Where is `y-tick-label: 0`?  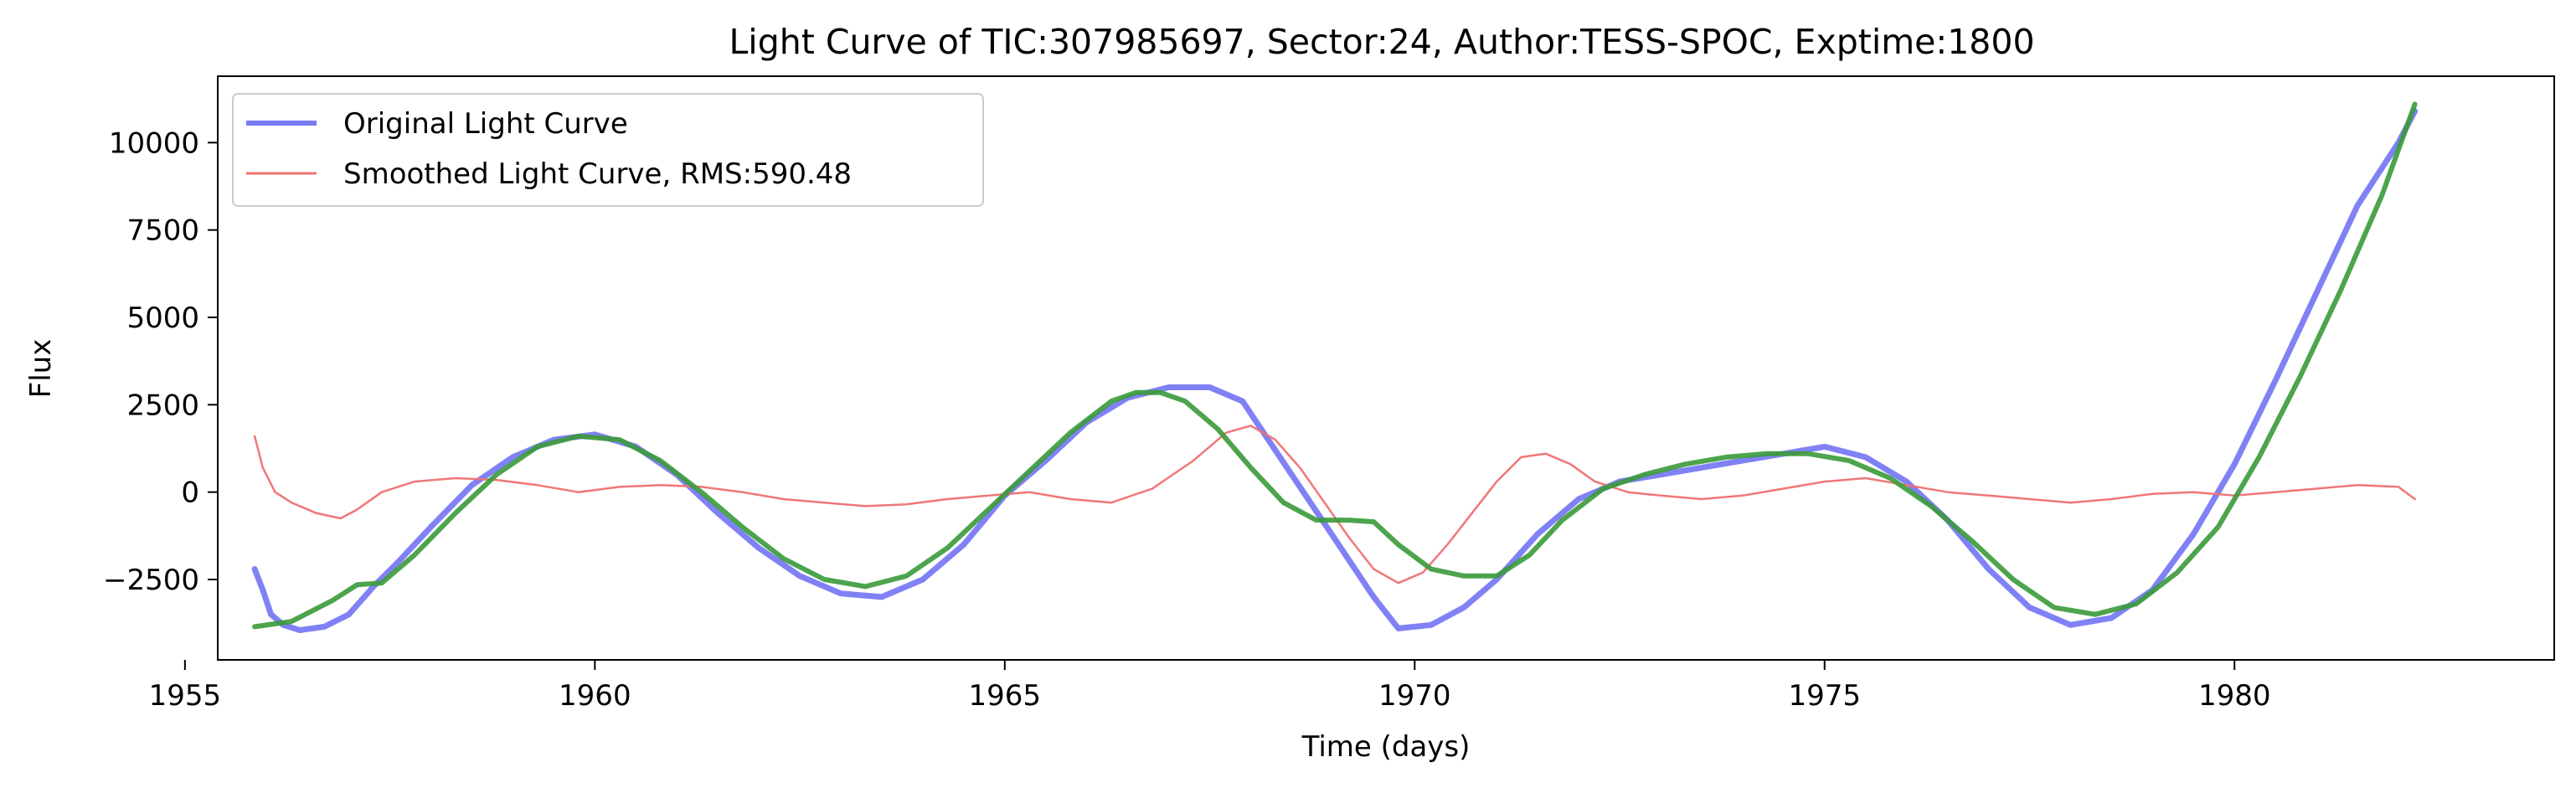
y-tick-label: 0 is located at coordinates (190, 493).